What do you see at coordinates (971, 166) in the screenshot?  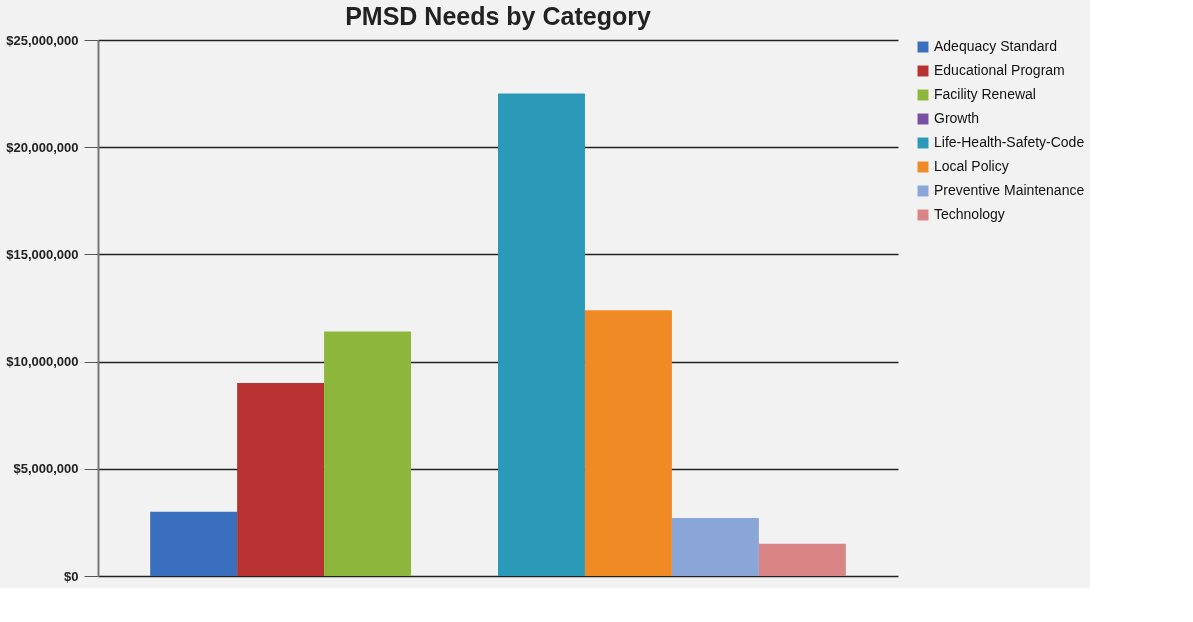 I see `legend-label: Local Policy` at bounding box center [971, 166].